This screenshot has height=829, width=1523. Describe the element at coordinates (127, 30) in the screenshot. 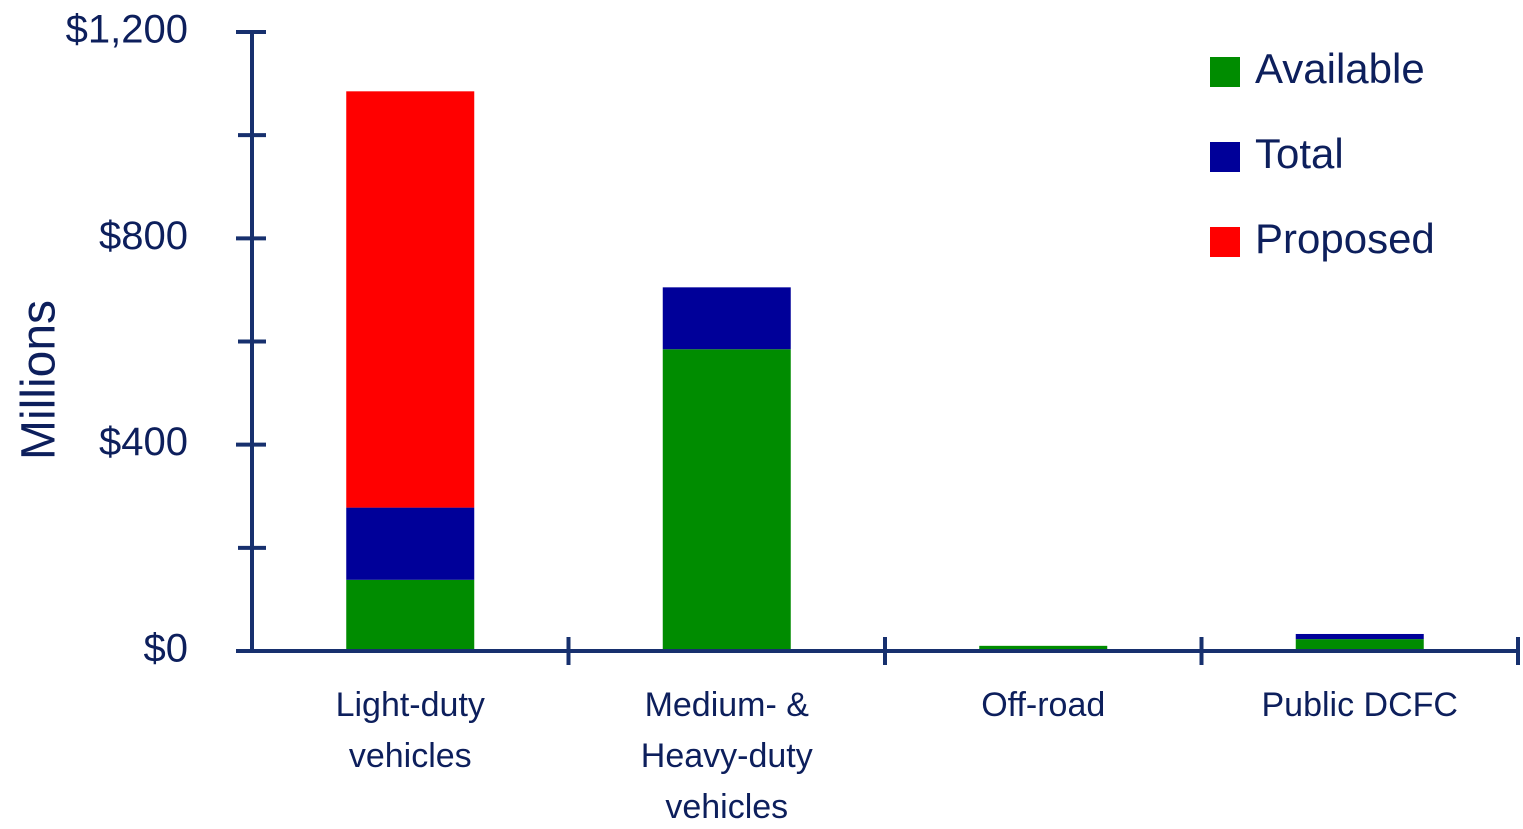

I see `y-tick-label: $1,200` at that location.